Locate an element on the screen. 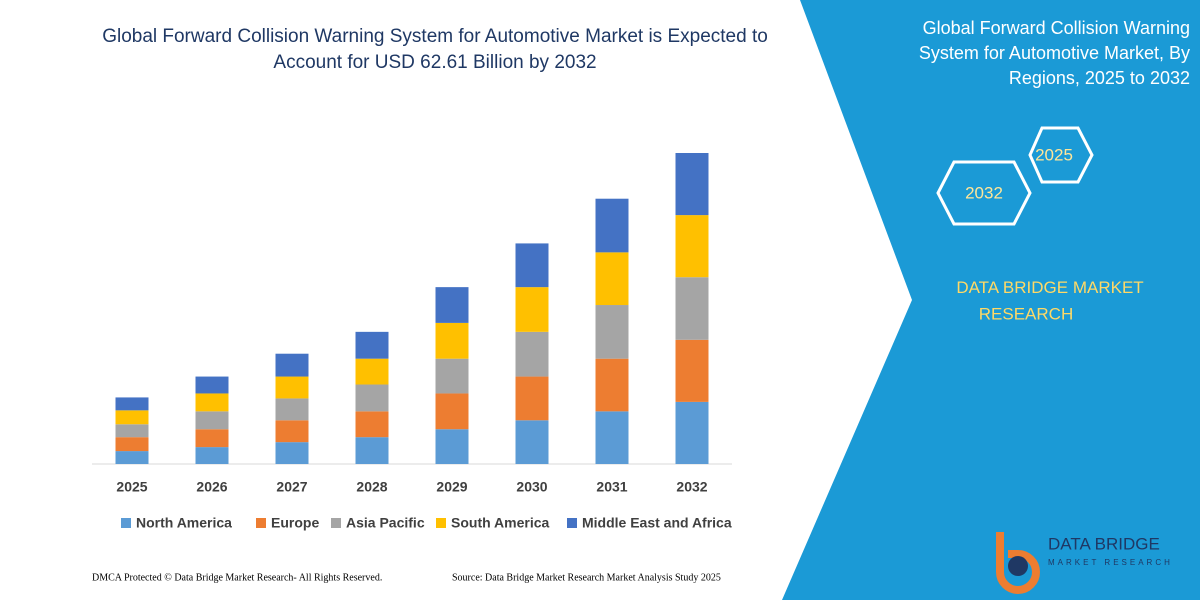 The width and height of the screenshot is (1200, 600). x-tick-label: 2032 is located at coordinates (691, 487).